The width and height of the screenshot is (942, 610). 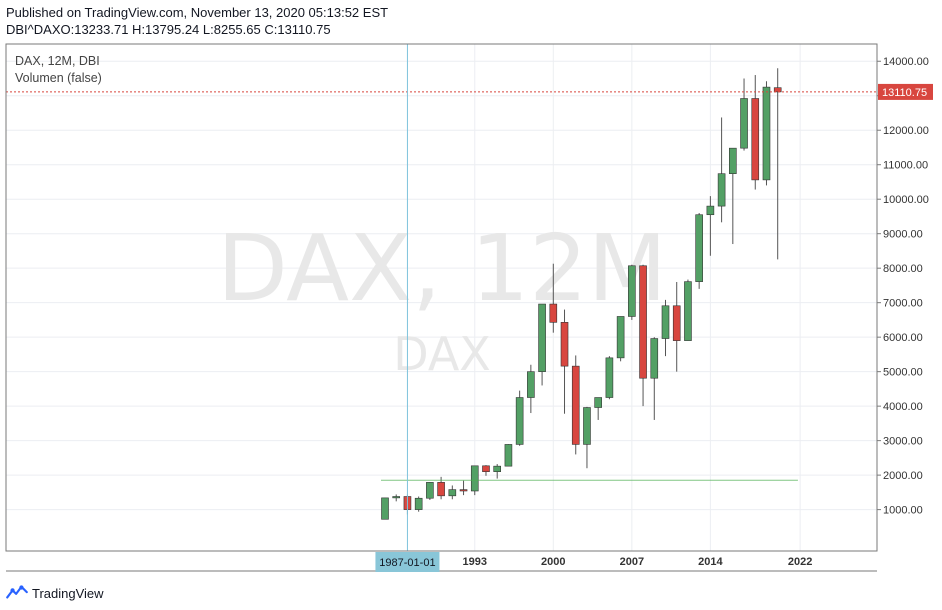 I want to click on y-tick-label: 4000.00, so click(x=903, y=407).